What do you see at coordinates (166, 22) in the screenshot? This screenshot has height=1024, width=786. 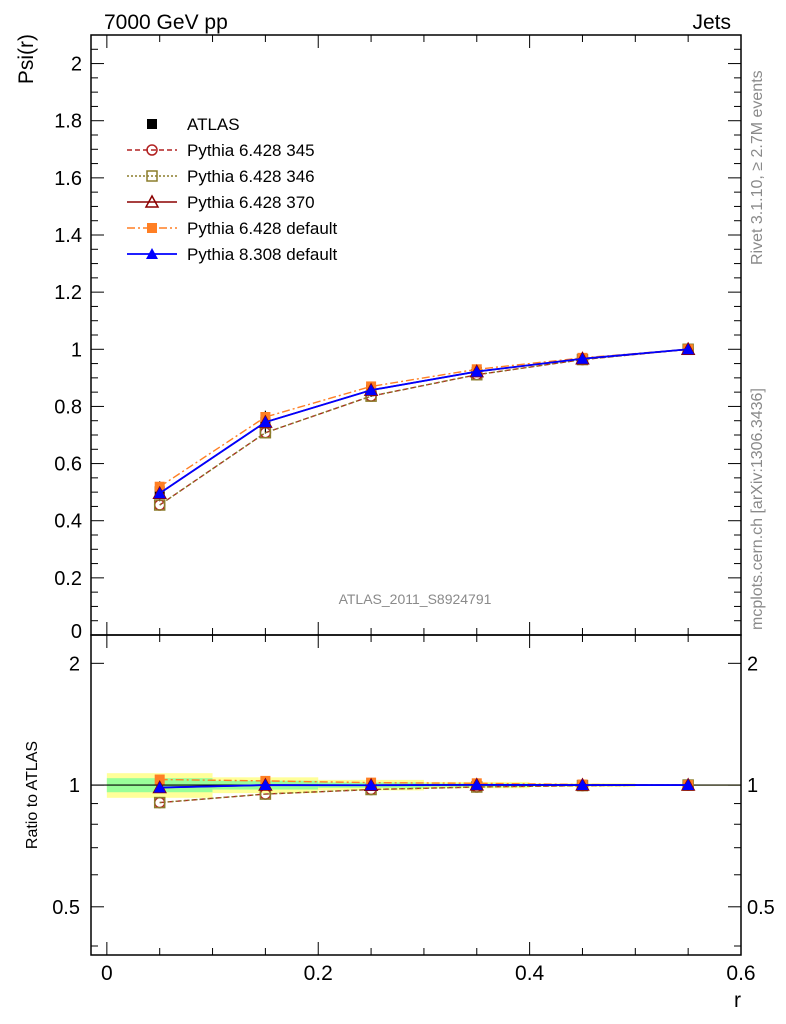 I see `header-left: 7000 GeV pp` at bounding box center [166, 22].